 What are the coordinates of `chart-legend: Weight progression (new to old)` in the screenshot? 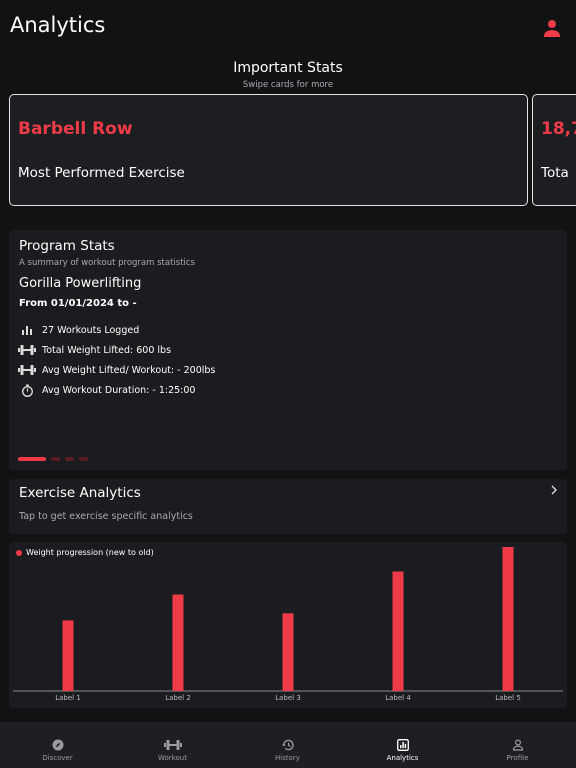 It's located at (85, 552).